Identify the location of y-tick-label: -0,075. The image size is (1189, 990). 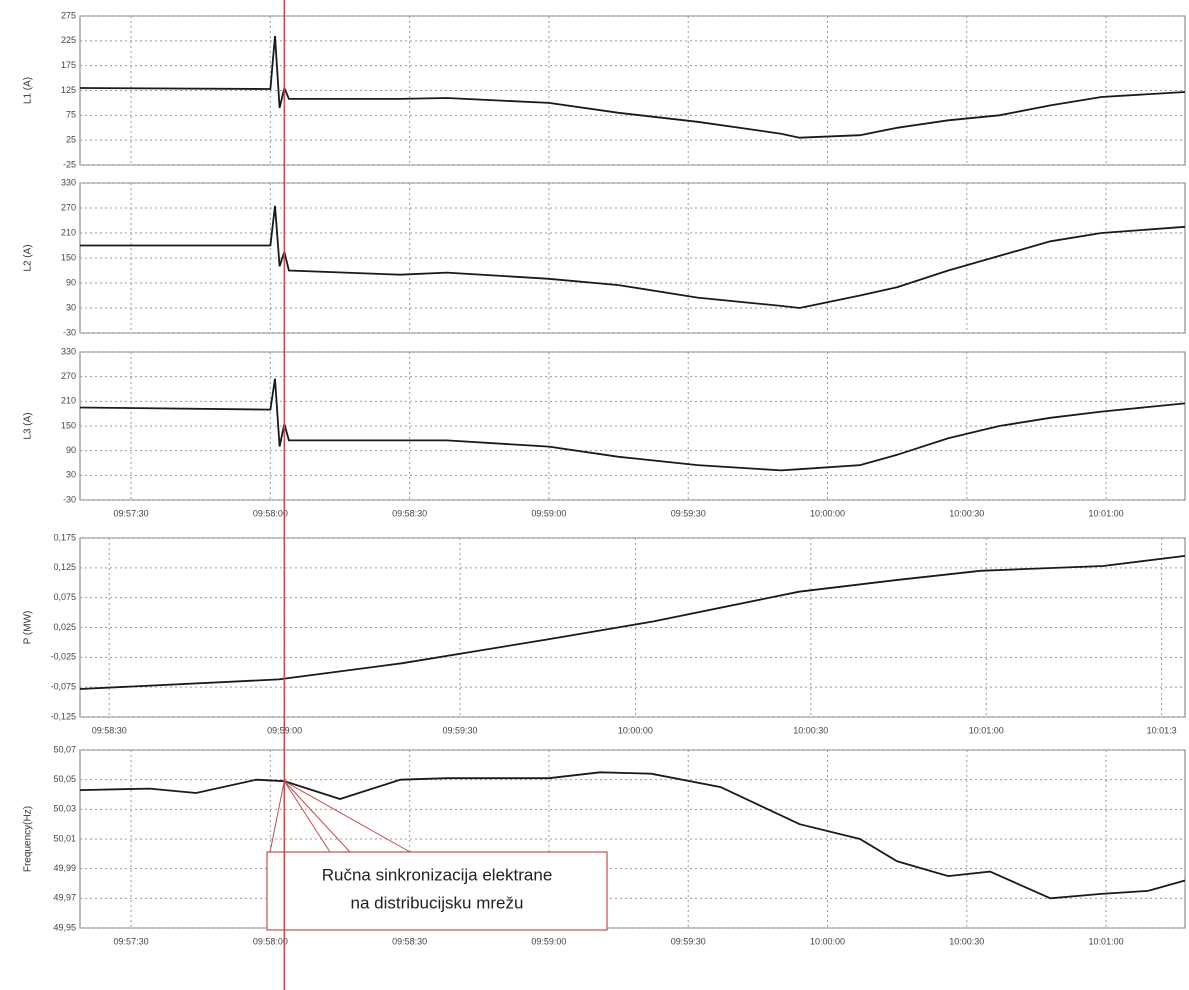
(63, 687).